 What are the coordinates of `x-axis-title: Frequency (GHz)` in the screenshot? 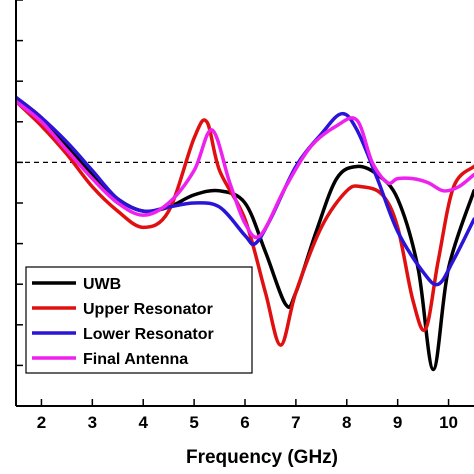 It's located at (262, 457).